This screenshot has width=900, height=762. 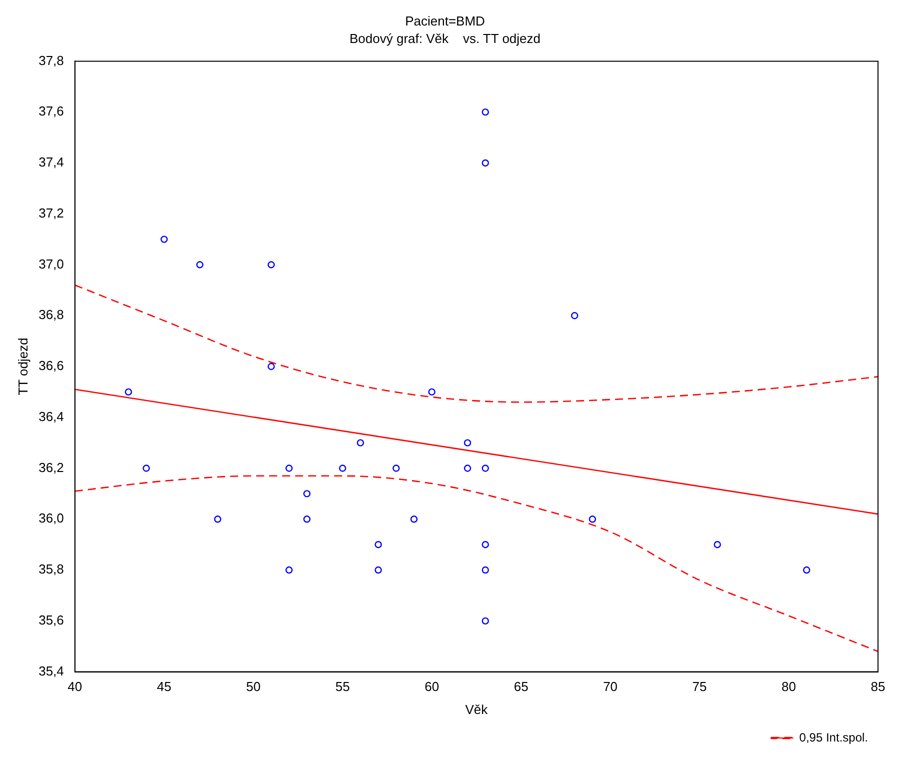 What do you see at coordinates (432, 686) in the screenshot?
I see `x-tick-label: 60` at bounding box center [432, 686].